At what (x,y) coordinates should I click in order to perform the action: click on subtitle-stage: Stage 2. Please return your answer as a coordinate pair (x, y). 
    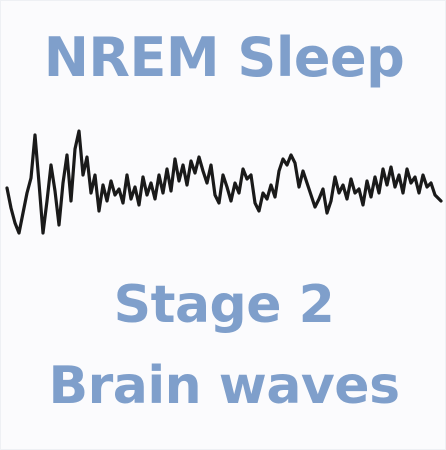
    Looking at the image, I should click on (224, 305).